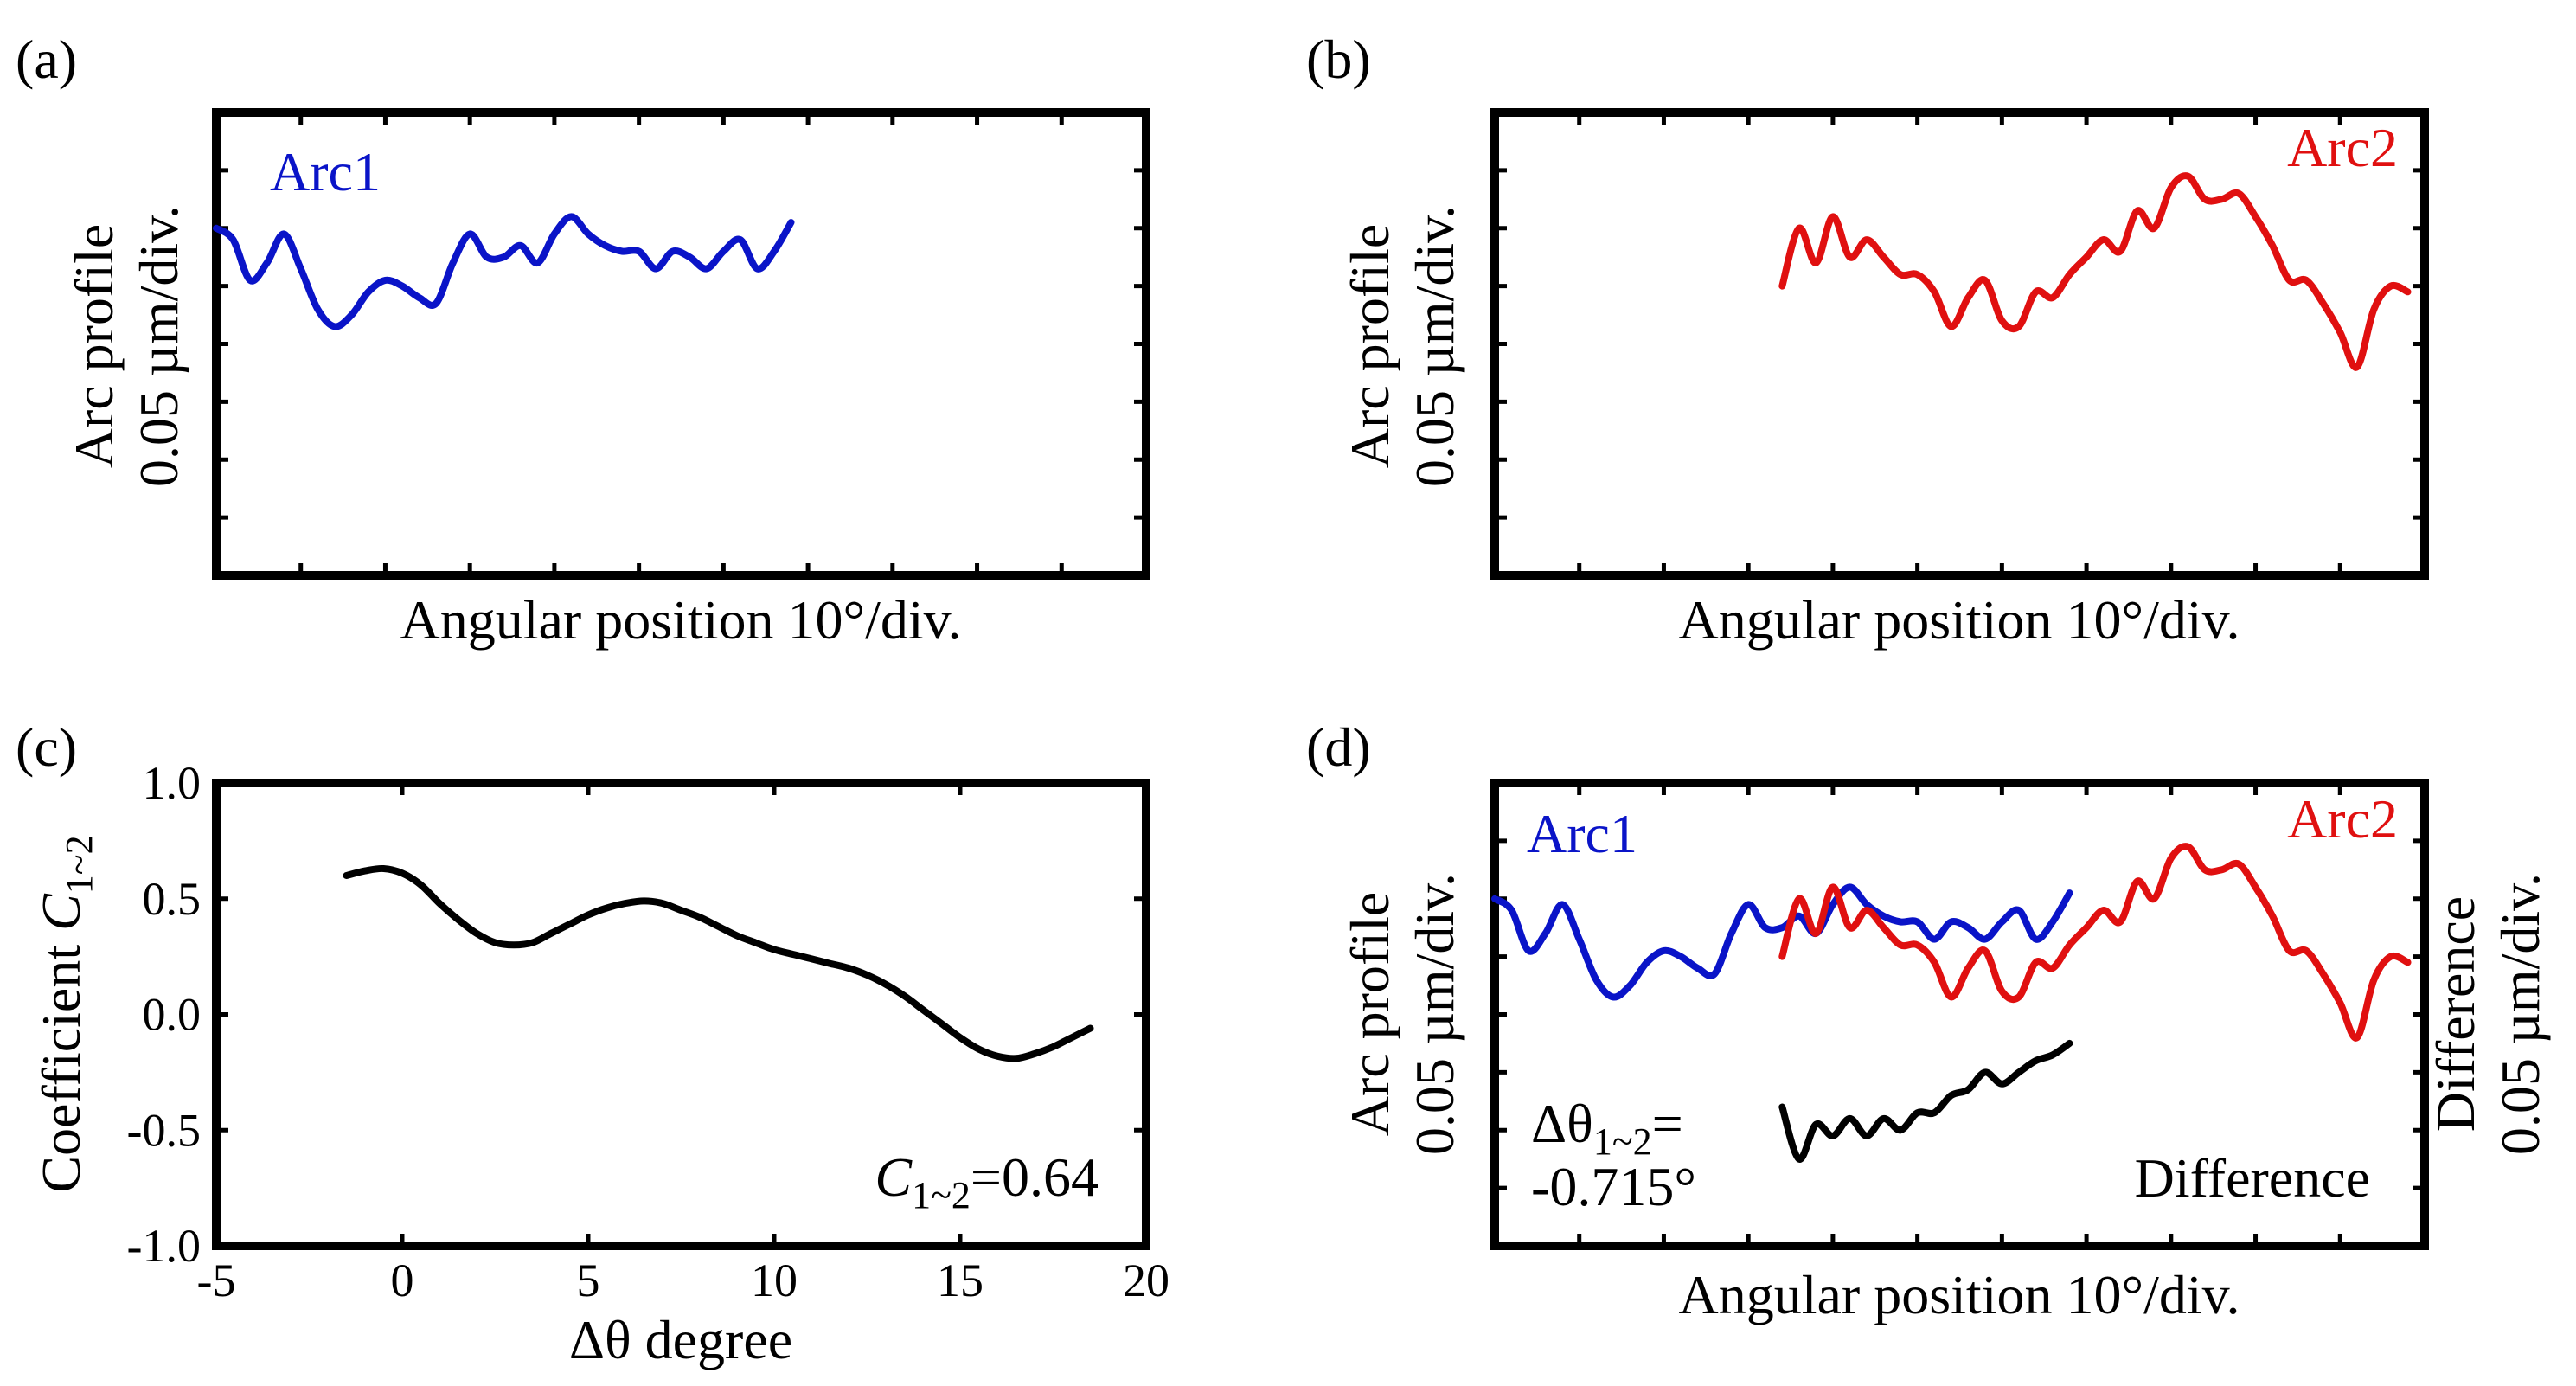 Image resolution: width=2576 pixels, height=1386 pixels. Describe the element at coordinates (46, 60) in the screenshot. I see `panel-label-a: (a)` at that location.